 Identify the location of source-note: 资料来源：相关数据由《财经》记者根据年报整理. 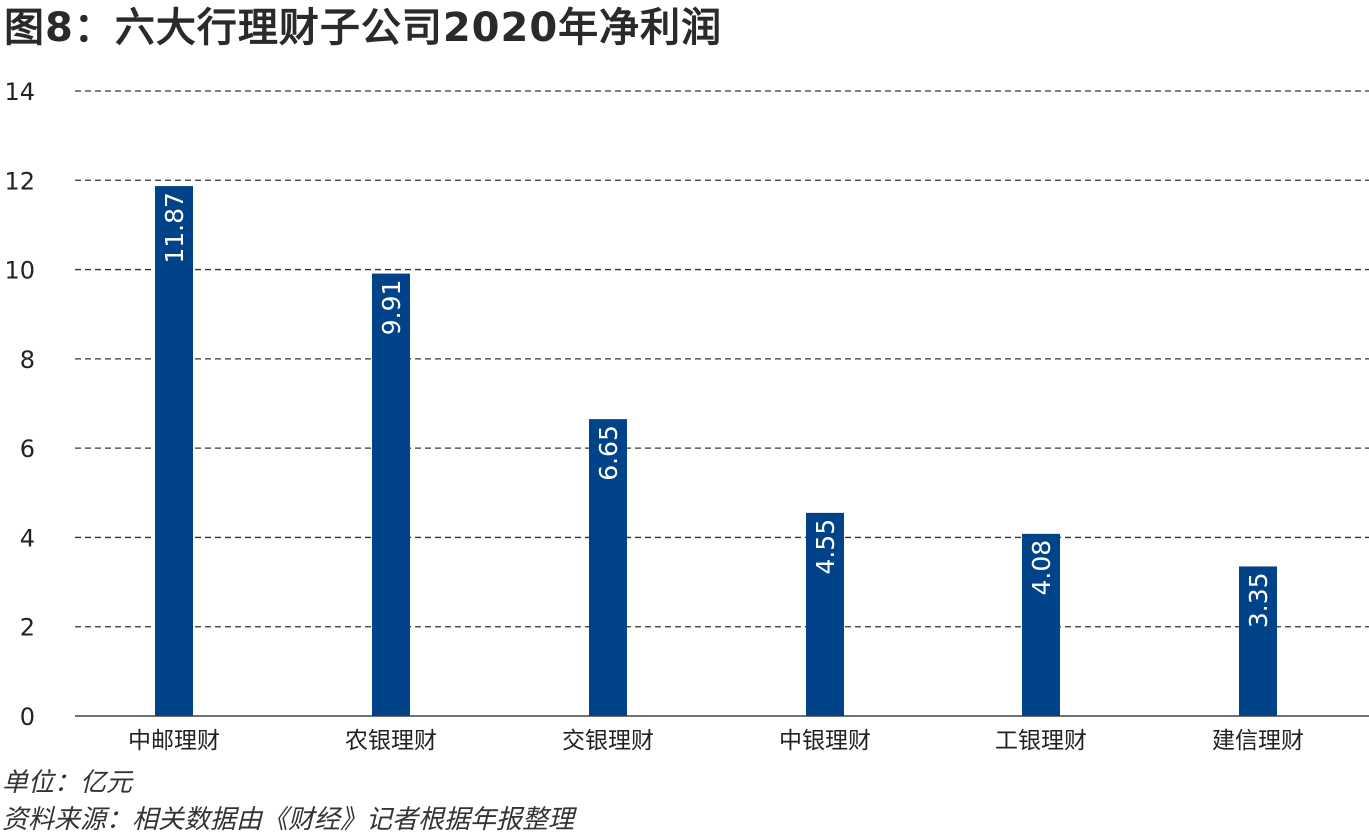
(288, 820).